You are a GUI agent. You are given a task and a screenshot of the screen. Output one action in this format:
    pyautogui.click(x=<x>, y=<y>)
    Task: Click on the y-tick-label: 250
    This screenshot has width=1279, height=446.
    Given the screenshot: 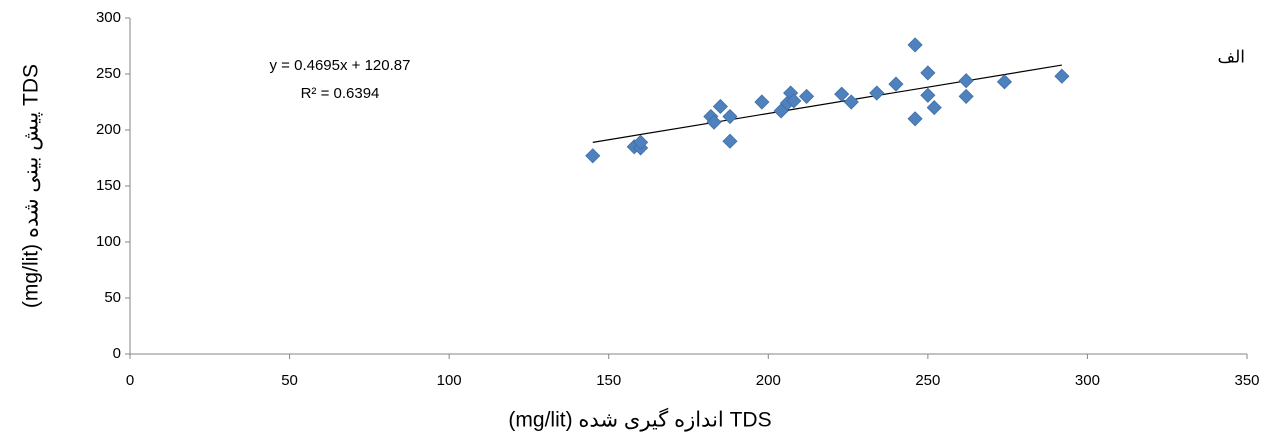 What is the action you would take?
    pyautogui.click(x=108, y=73)
    